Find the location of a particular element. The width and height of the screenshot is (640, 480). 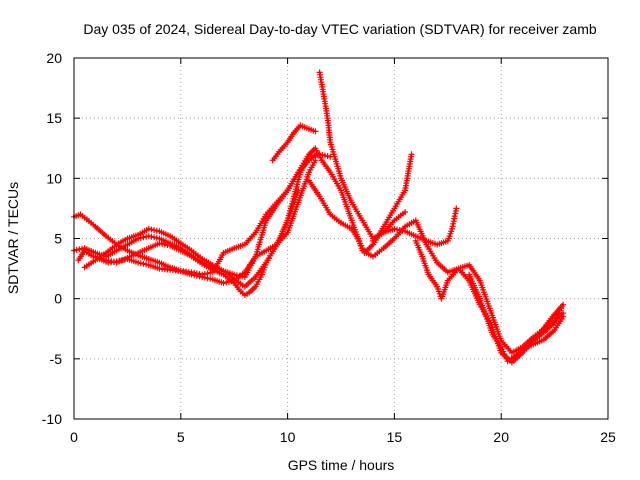

y-tick-label: 10 is located at coordinates (54, 178).